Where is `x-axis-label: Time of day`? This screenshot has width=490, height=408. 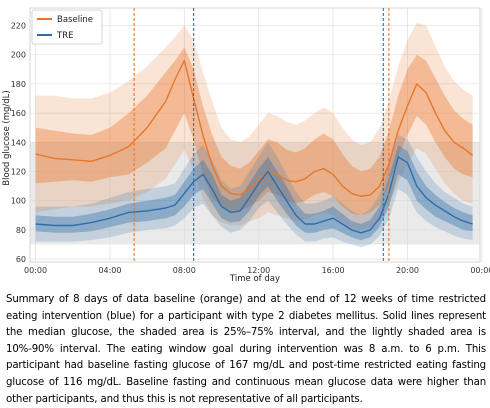 x-axis-label: Time of day is located at coordinates (254, 279).